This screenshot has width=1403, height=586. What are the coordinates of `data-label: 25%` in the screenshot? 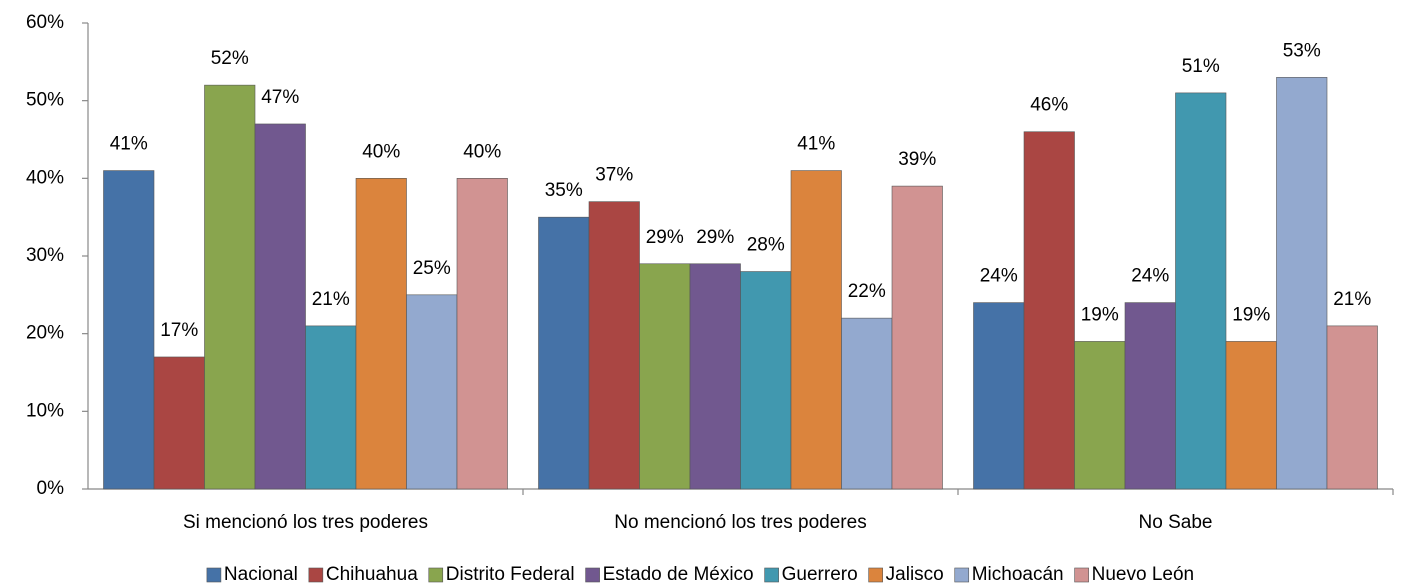 It's located at (432, 268).